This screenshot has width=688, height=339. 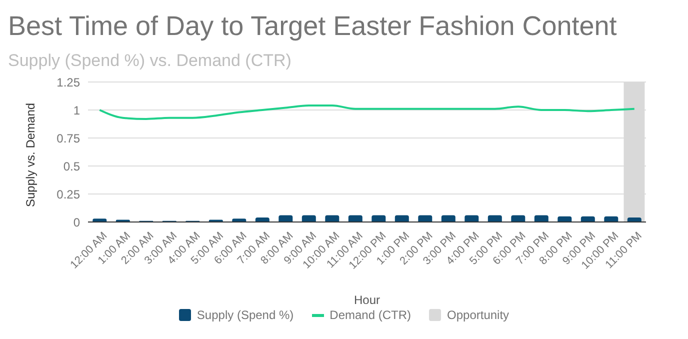 I want to click on y-tick-label: 0, so click(x=76, y=222).